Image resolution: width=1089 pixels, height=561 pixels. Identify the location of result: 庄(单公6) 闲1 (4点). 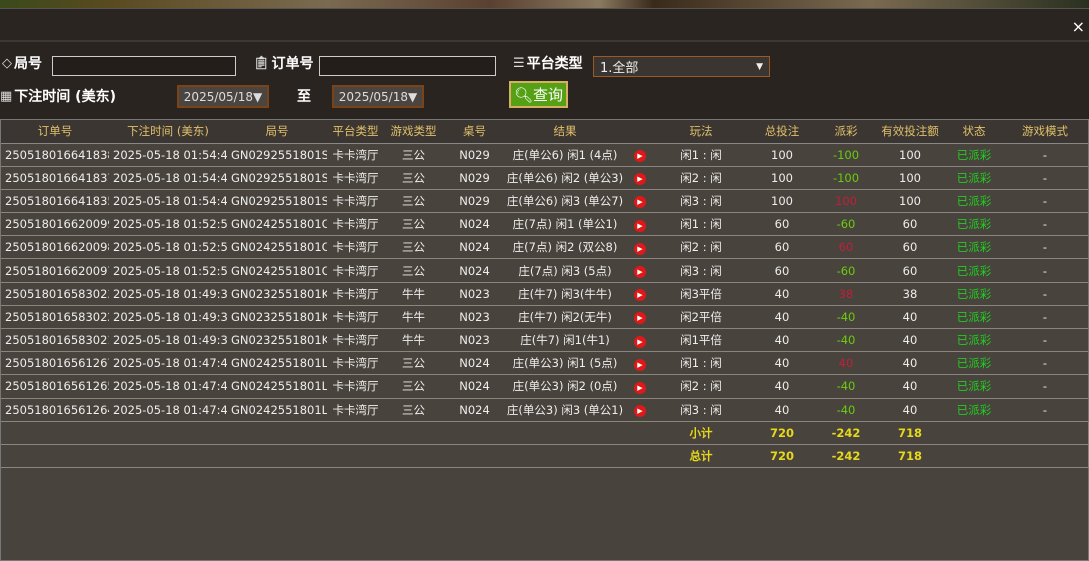
(565, 155).